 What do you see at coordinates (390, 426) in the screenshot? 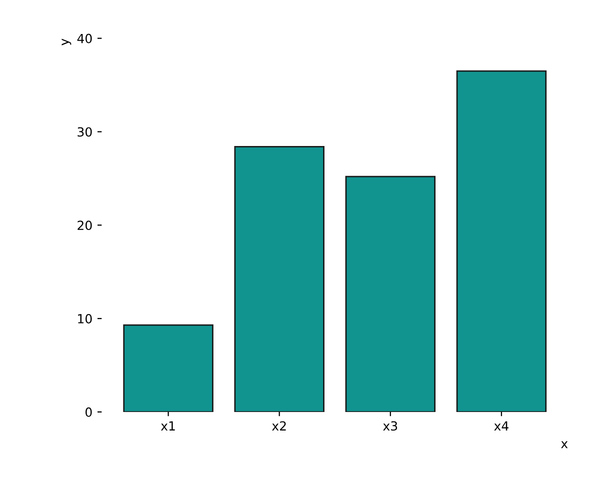
I see `x-tick-label: x3` at bounding box center [390, 426].